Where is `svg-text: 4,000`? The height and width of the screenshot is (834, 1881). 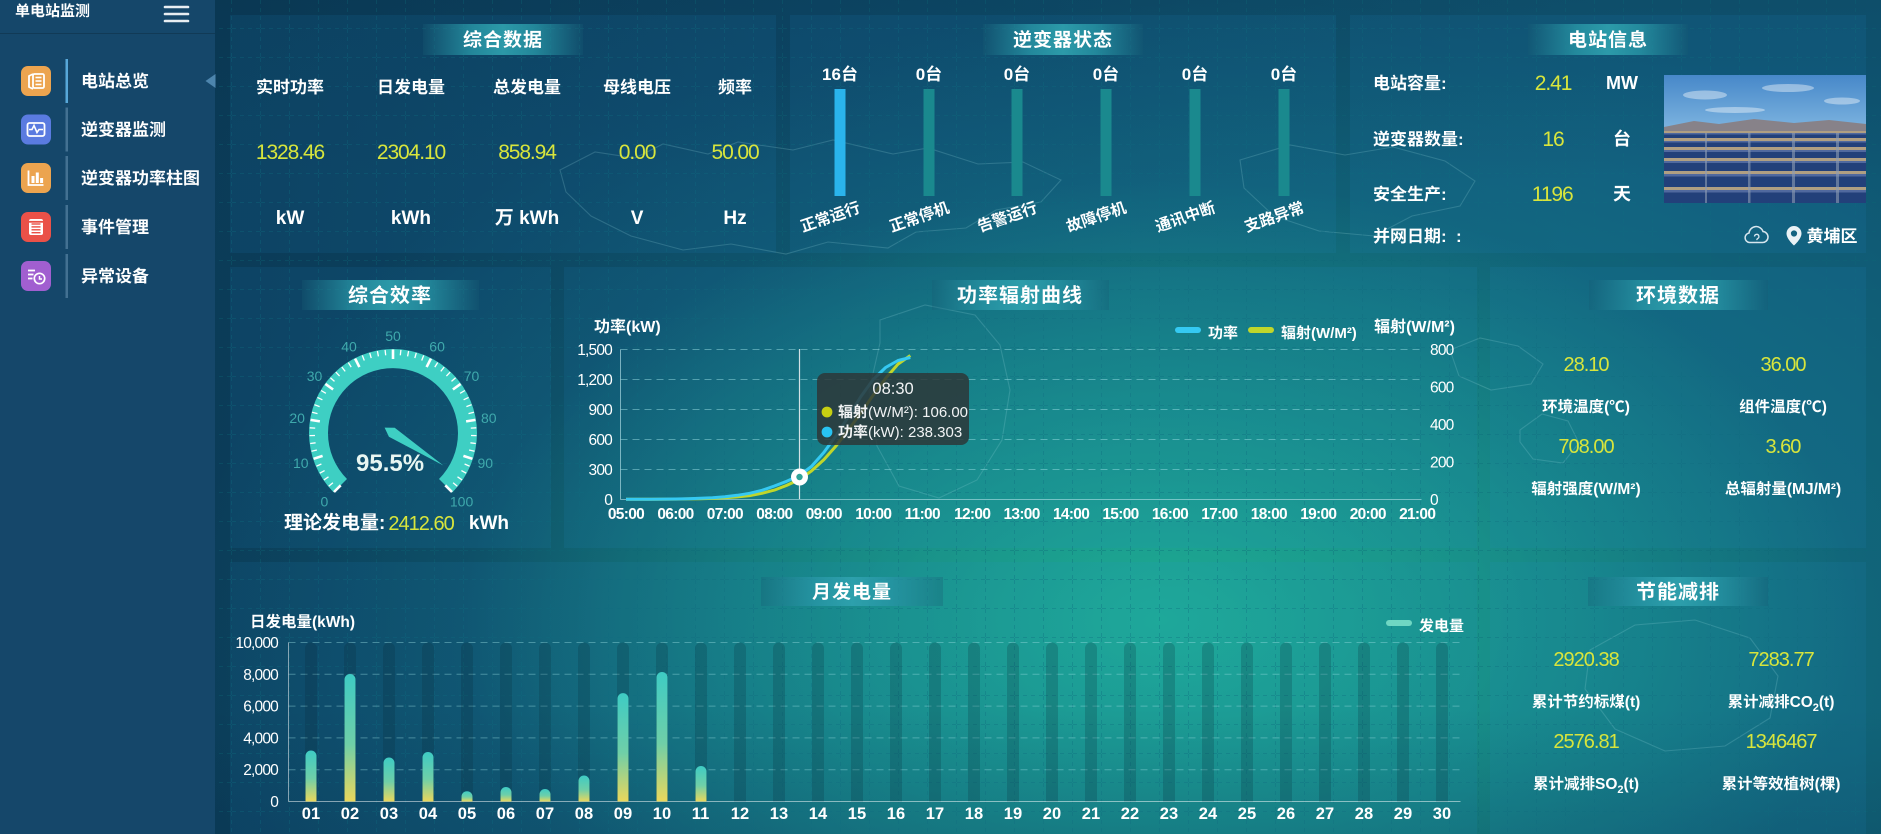 svg-text: 4,000 is located at coordinates (261, 738).